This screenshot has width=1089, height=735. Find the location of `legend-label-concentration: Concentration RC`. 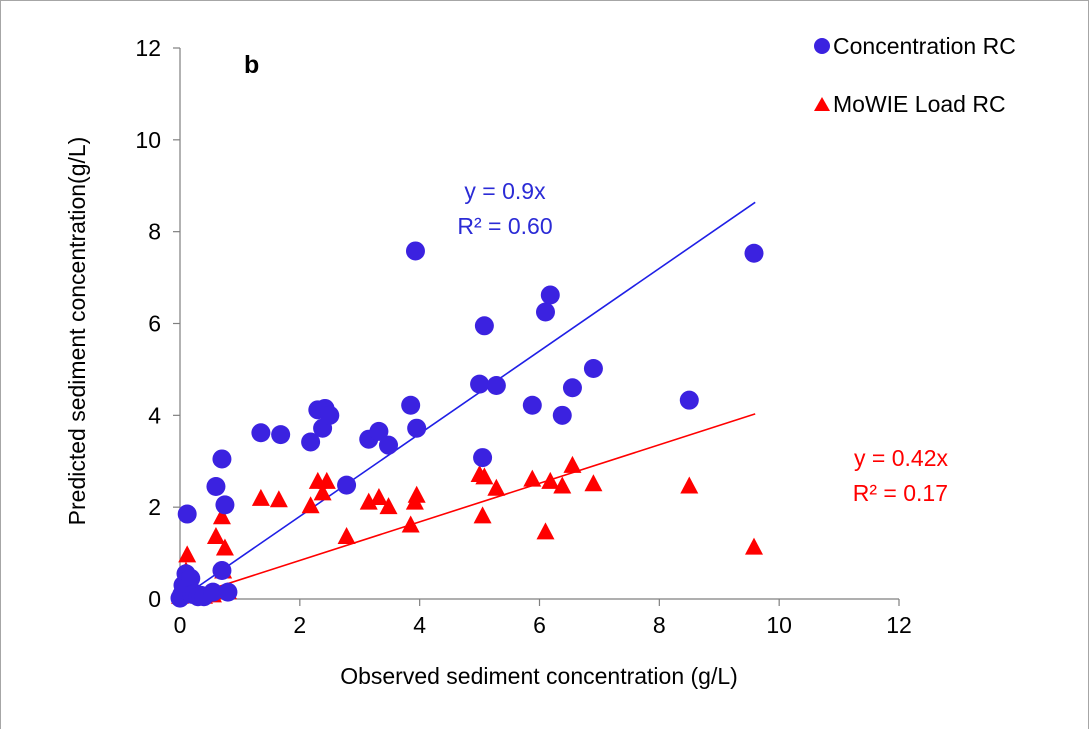

legend-label-concentration: Concentration RC is located at coordinates (924, 46).